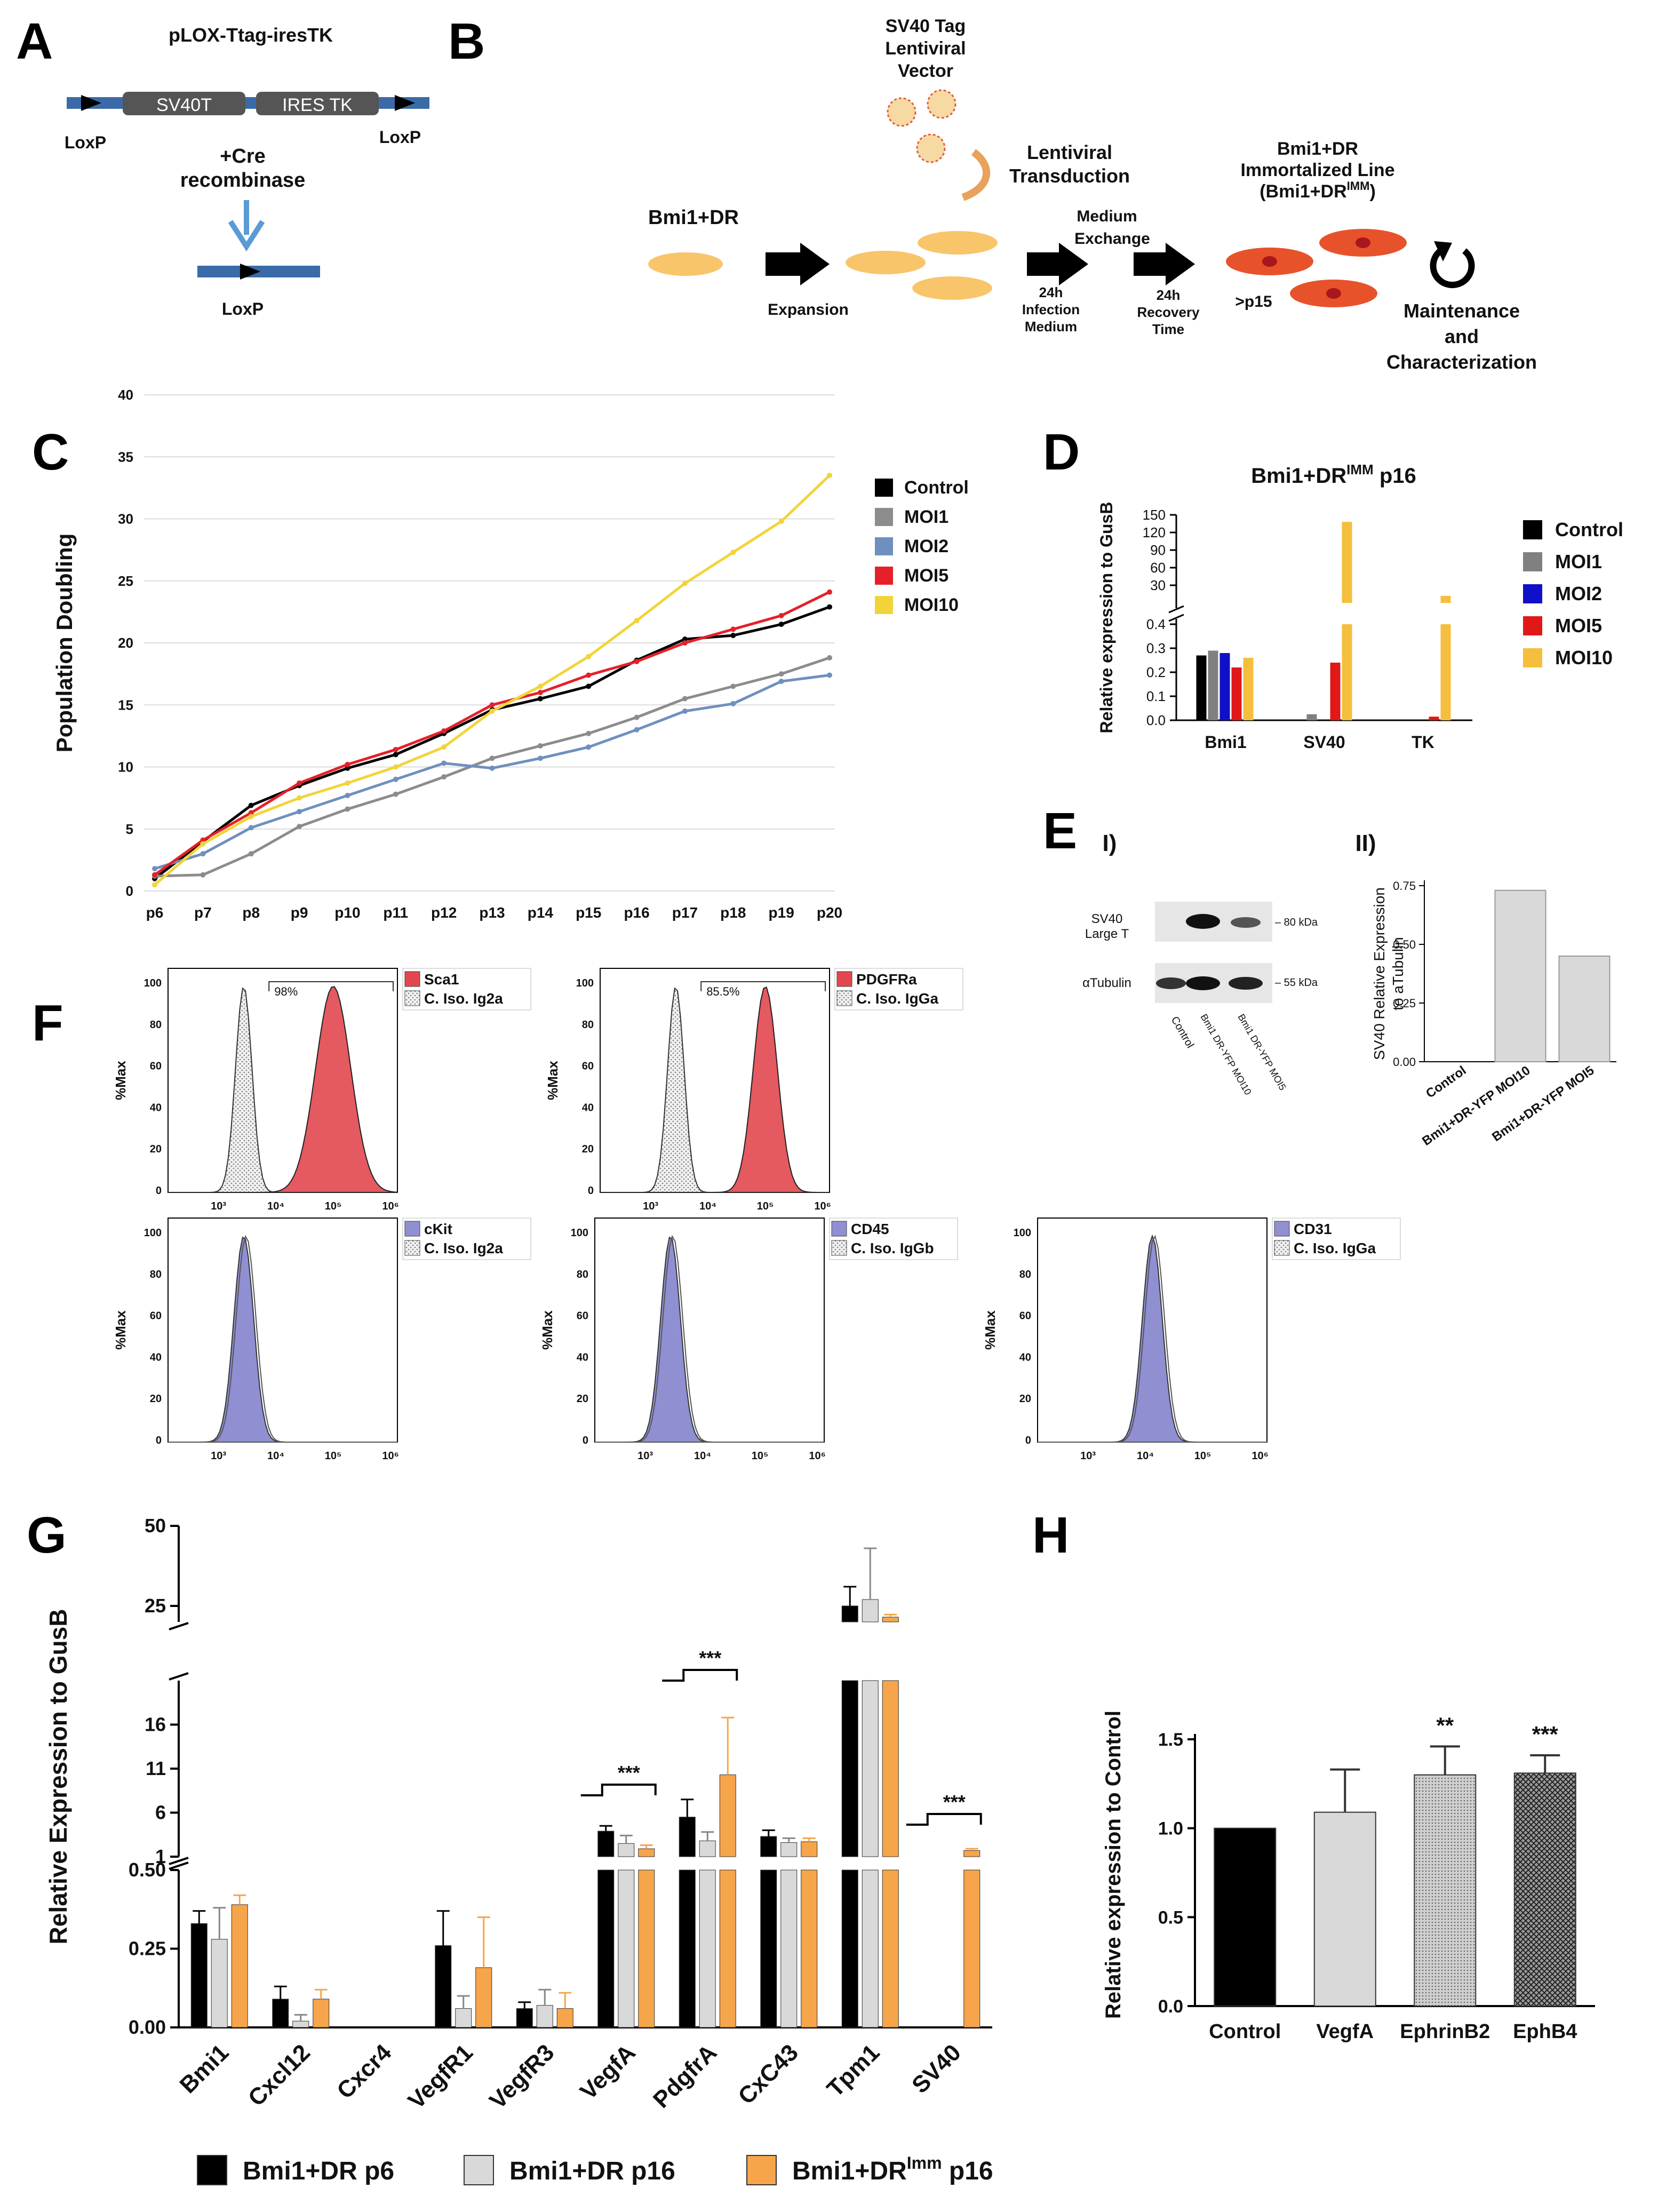  What do you see at coordinates (492, 758) in the screenshot?
I see `chart-c-point-moi1-p13` at bounding box center [492, 758].